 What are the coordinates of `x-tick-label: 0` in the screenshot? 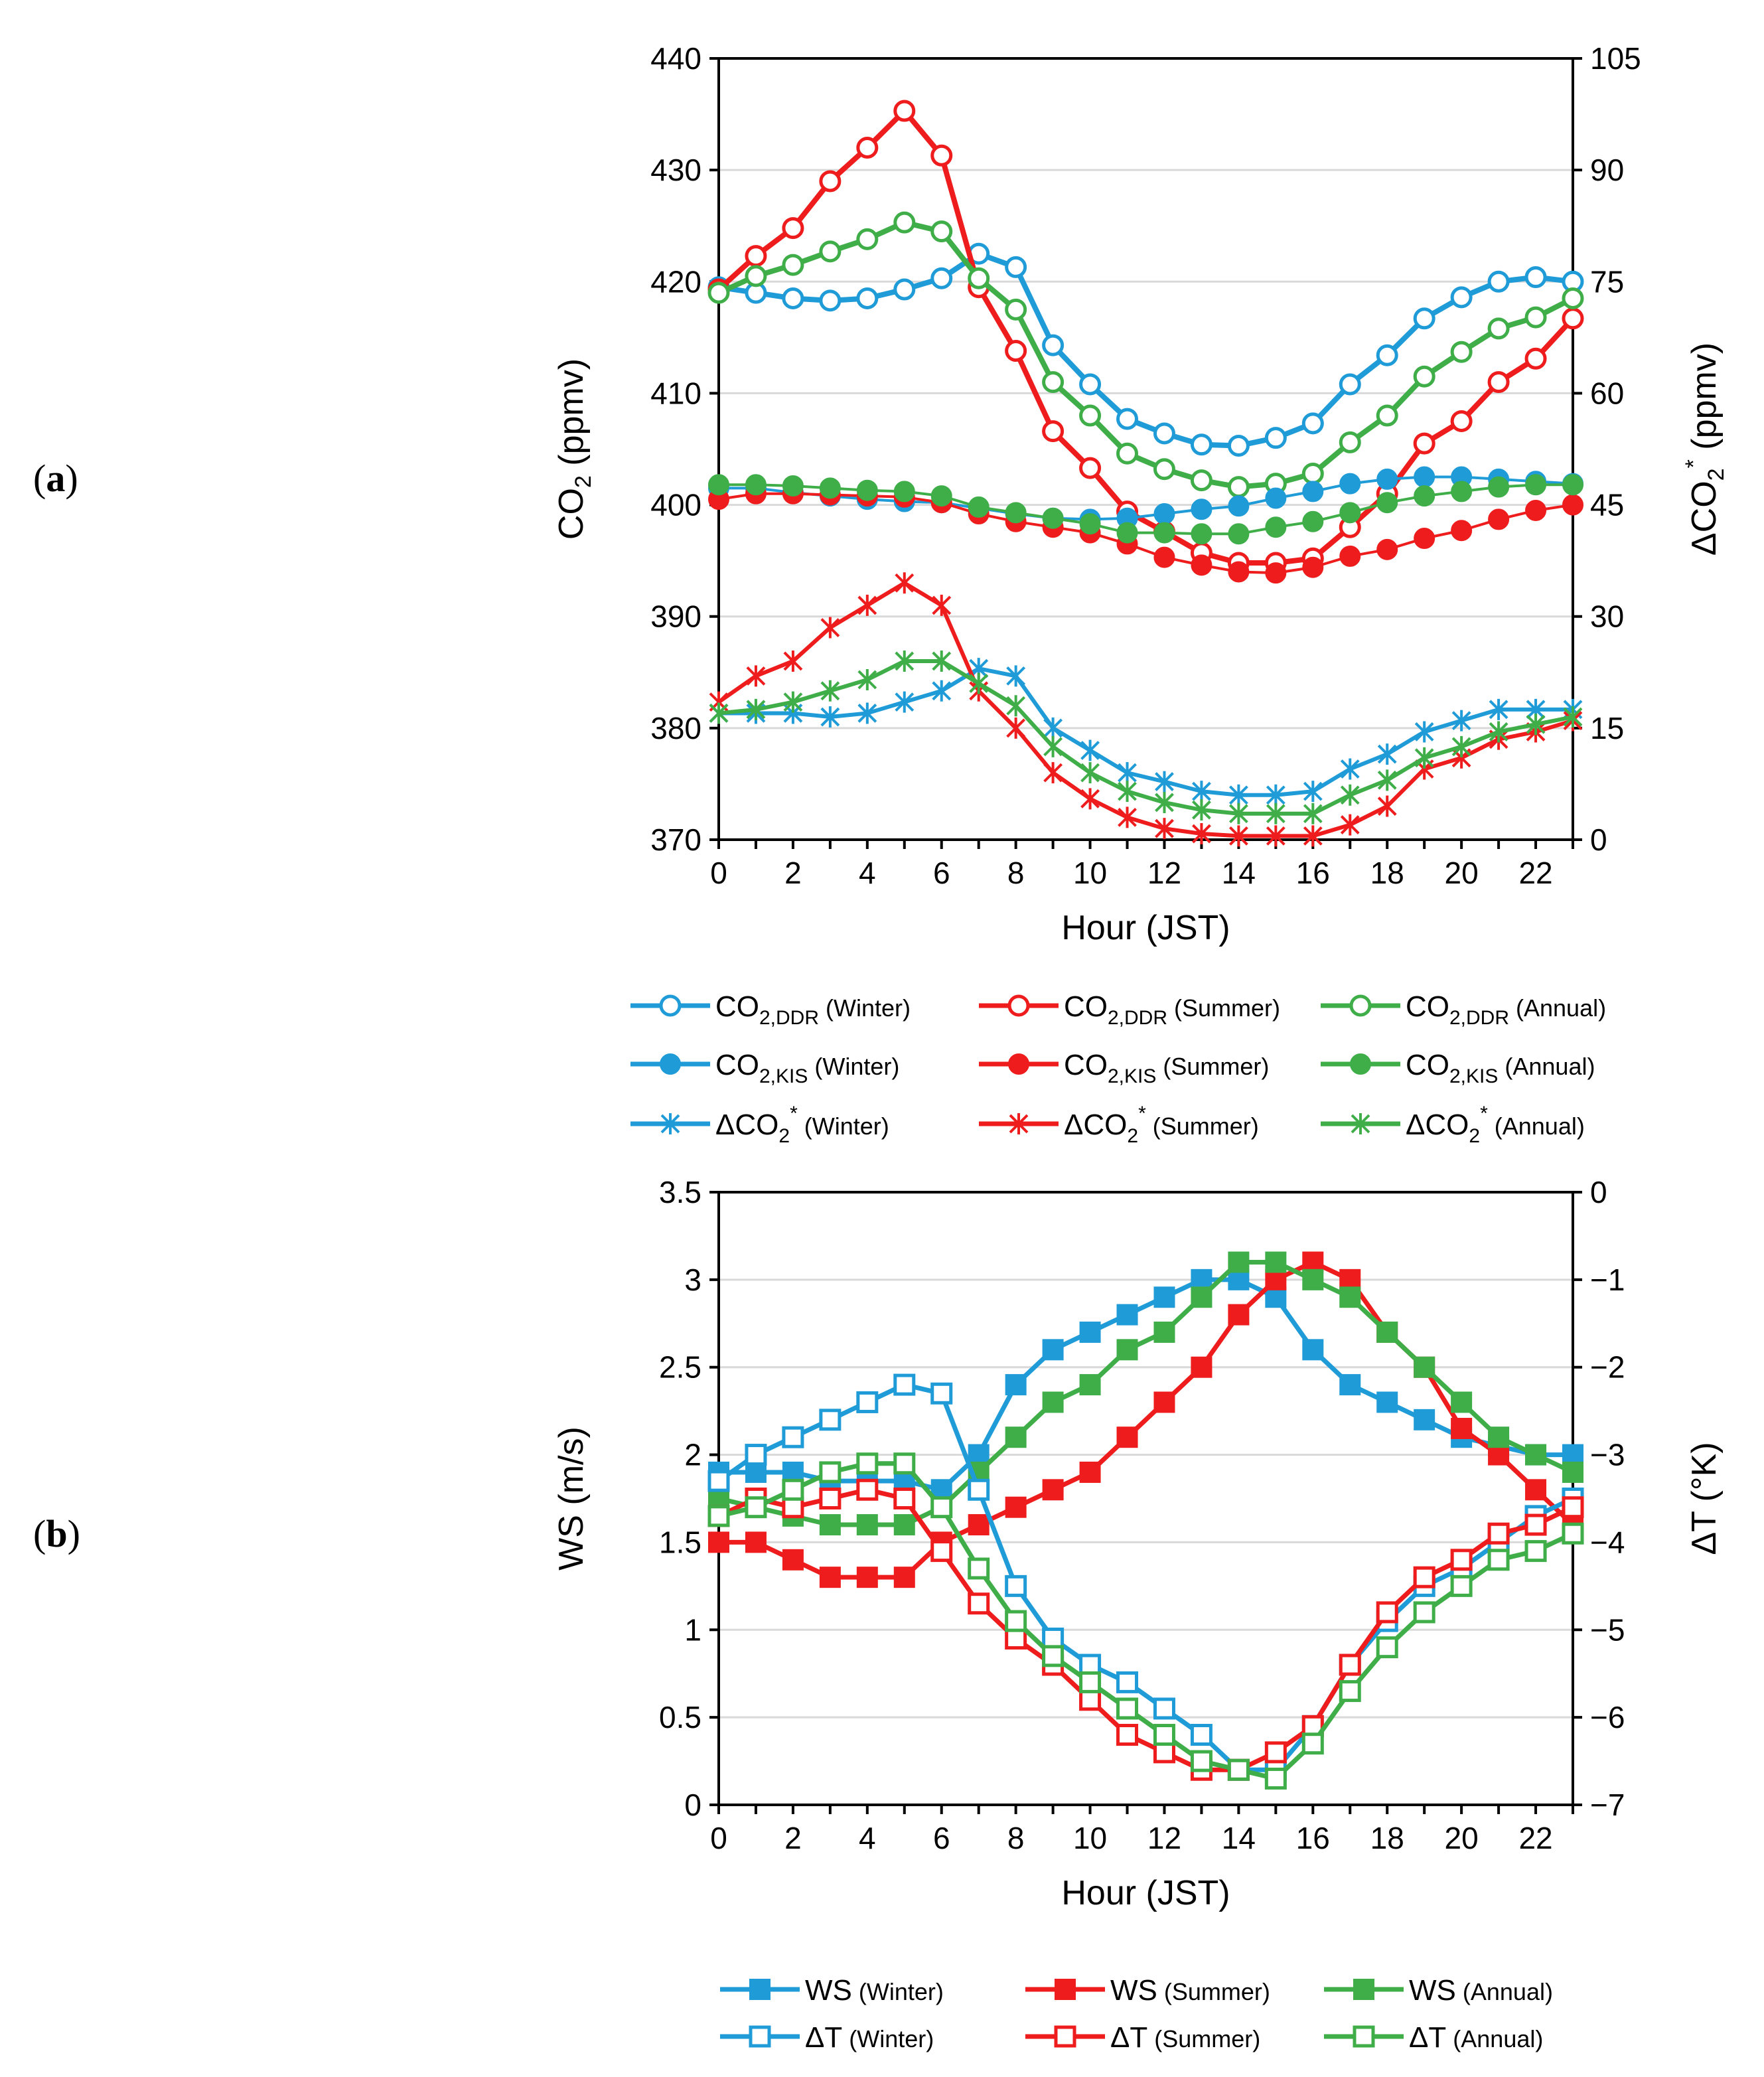 It's located at (718, 1838).